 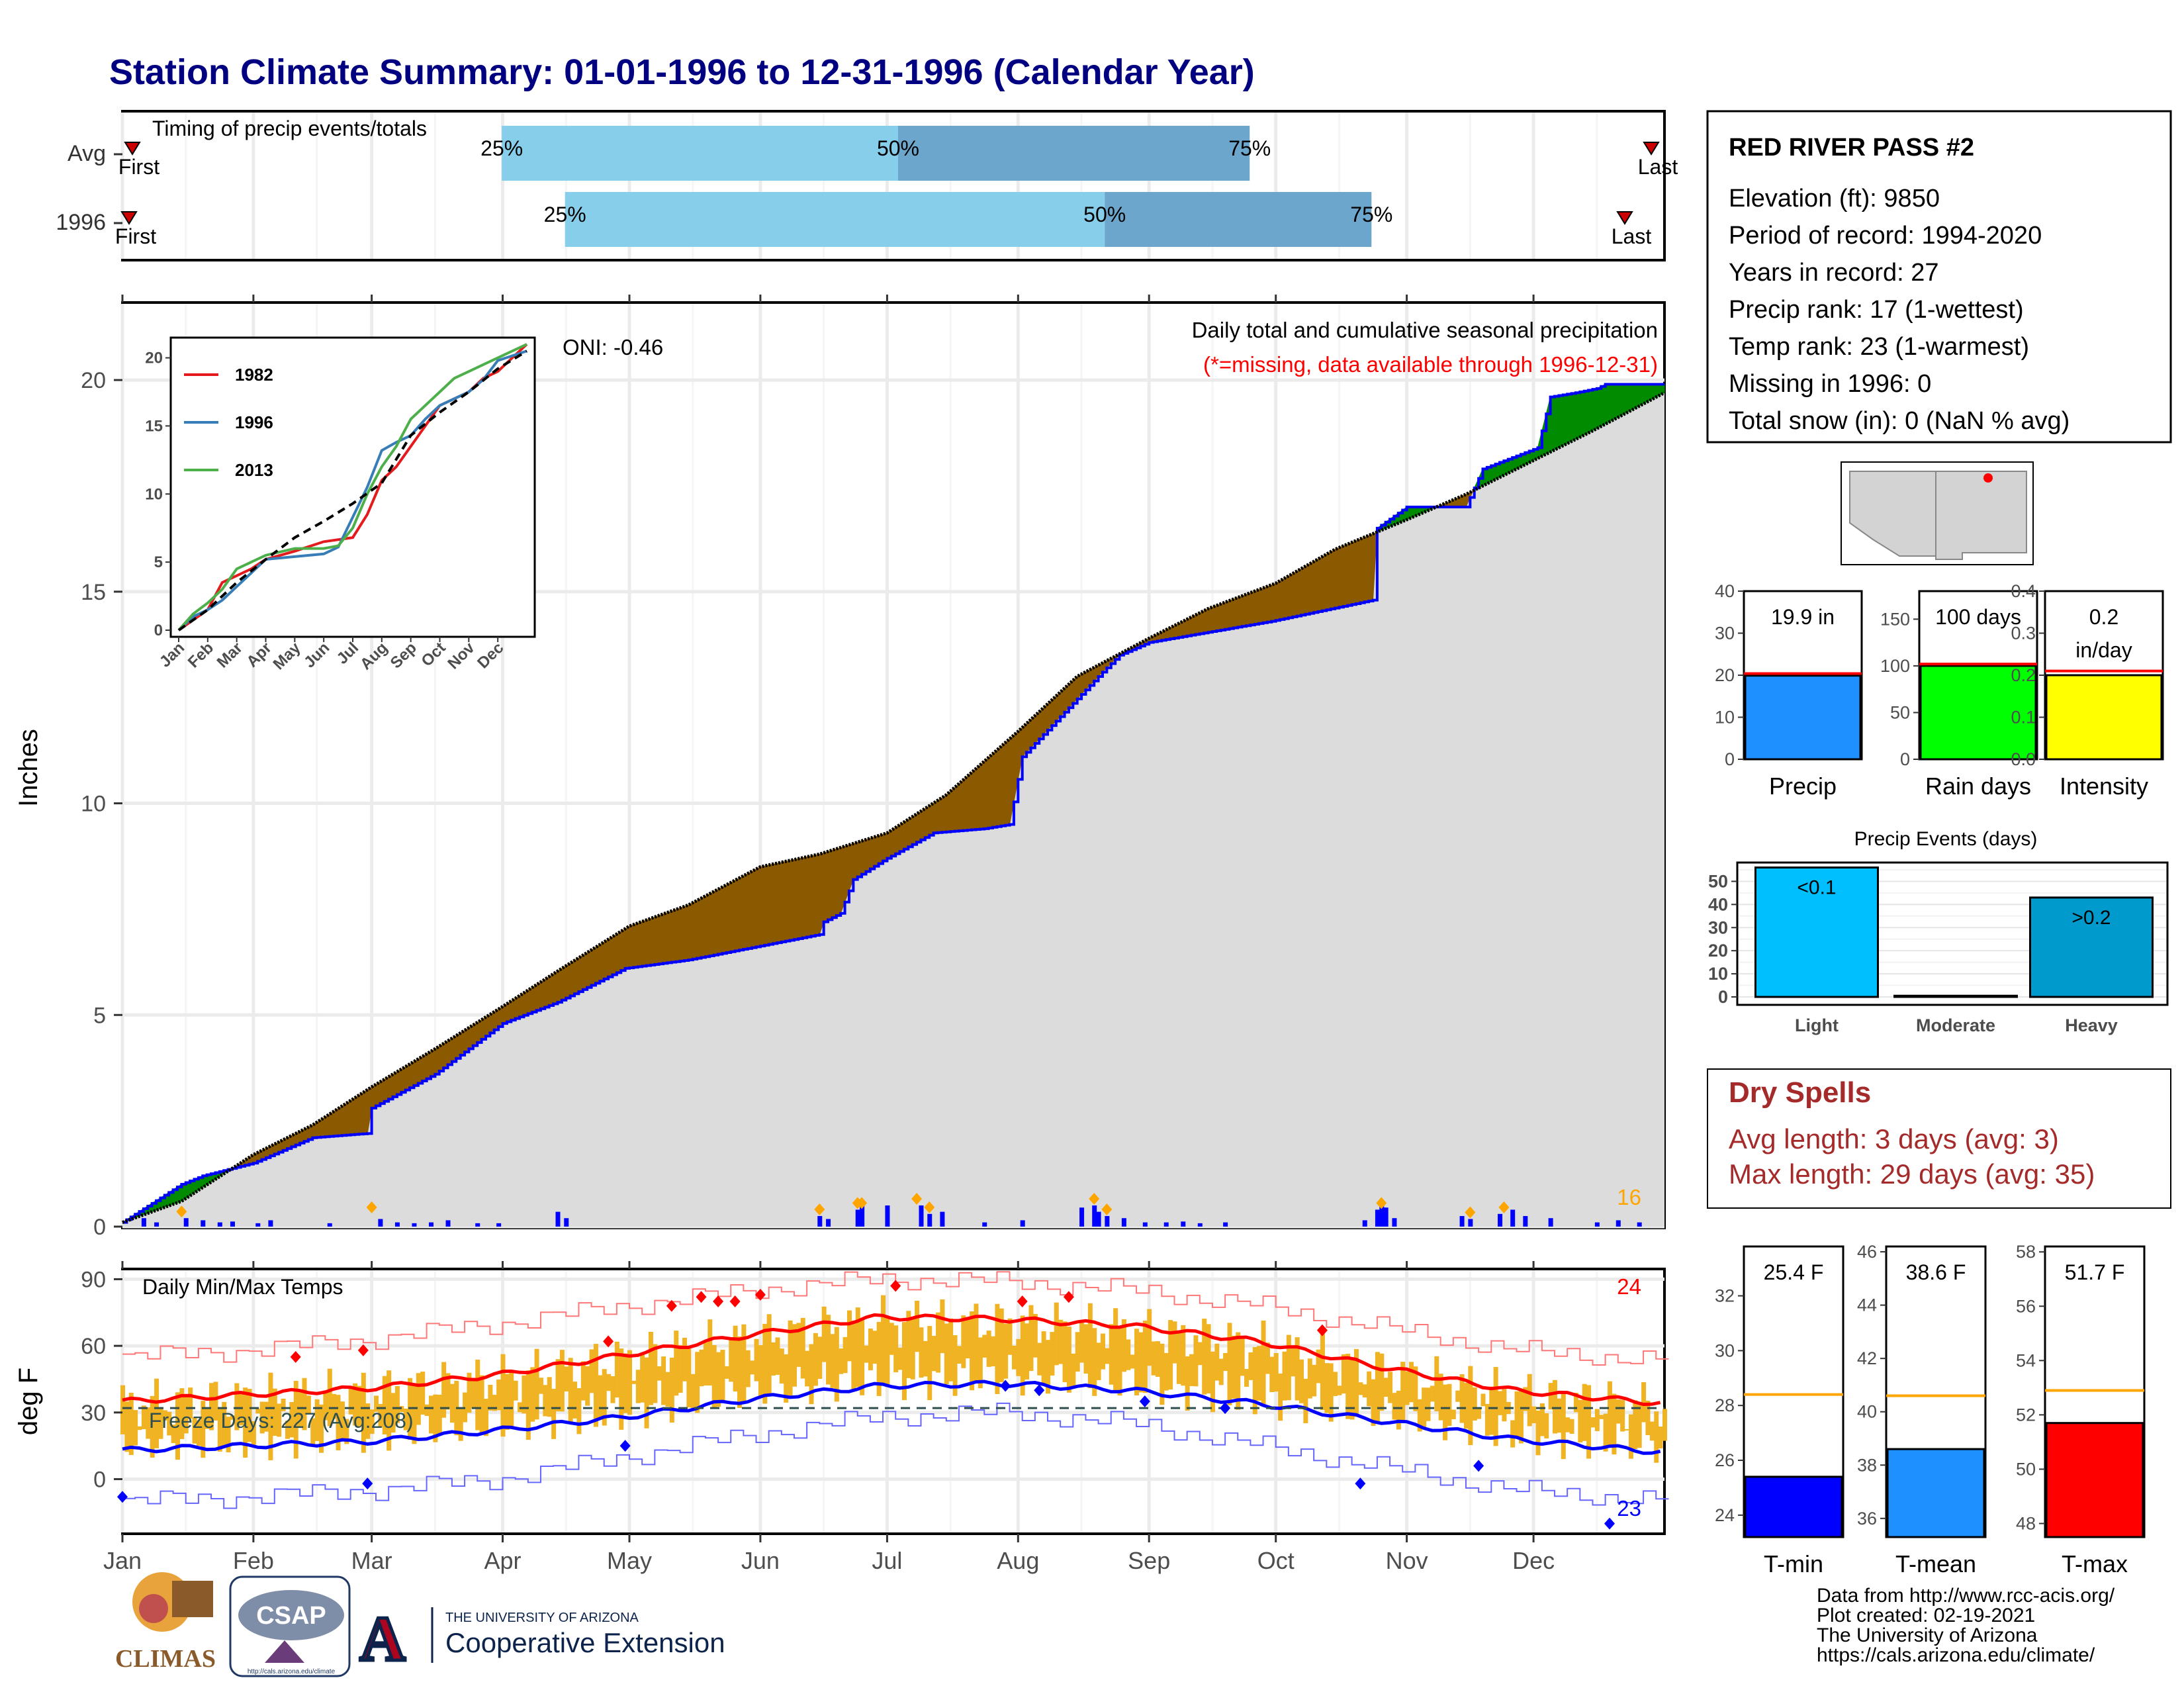 What do you see at coordinates (1955, 996) in the screenshot?
I see `event-bar` at bounding box center [1955, 996].